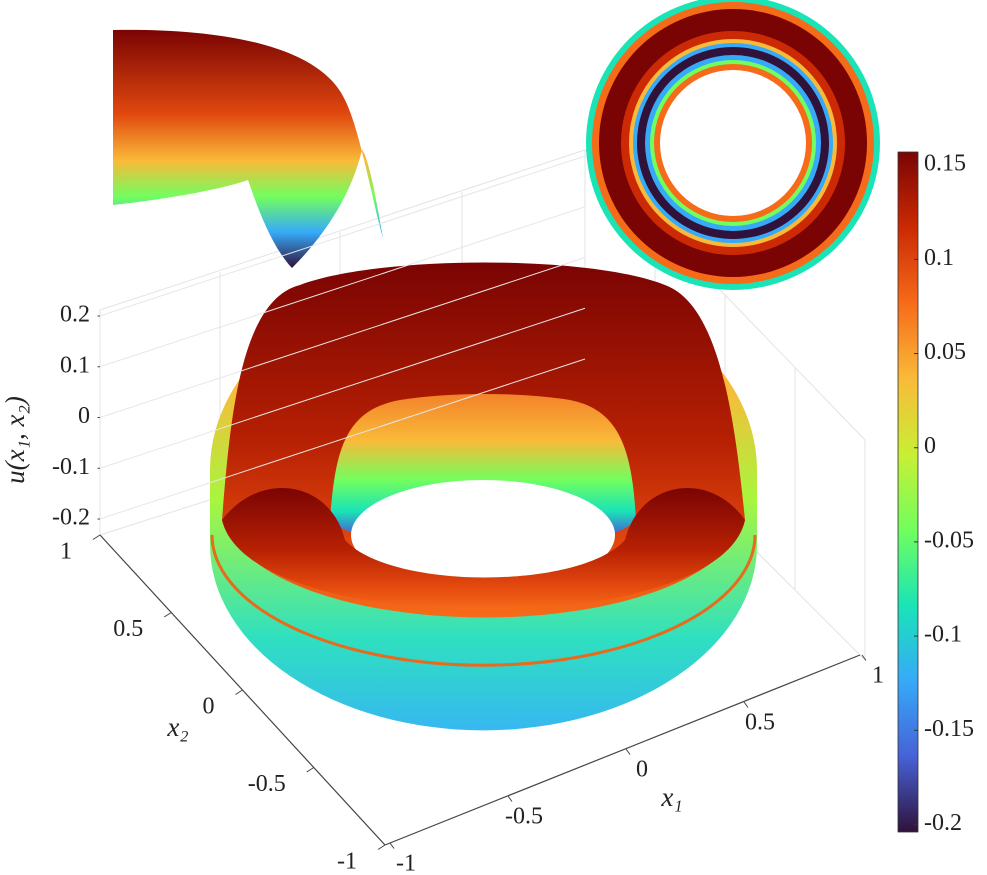 The image size is (987, 875). I want to click on y-tick-label: 0.5, so click(128, 629).